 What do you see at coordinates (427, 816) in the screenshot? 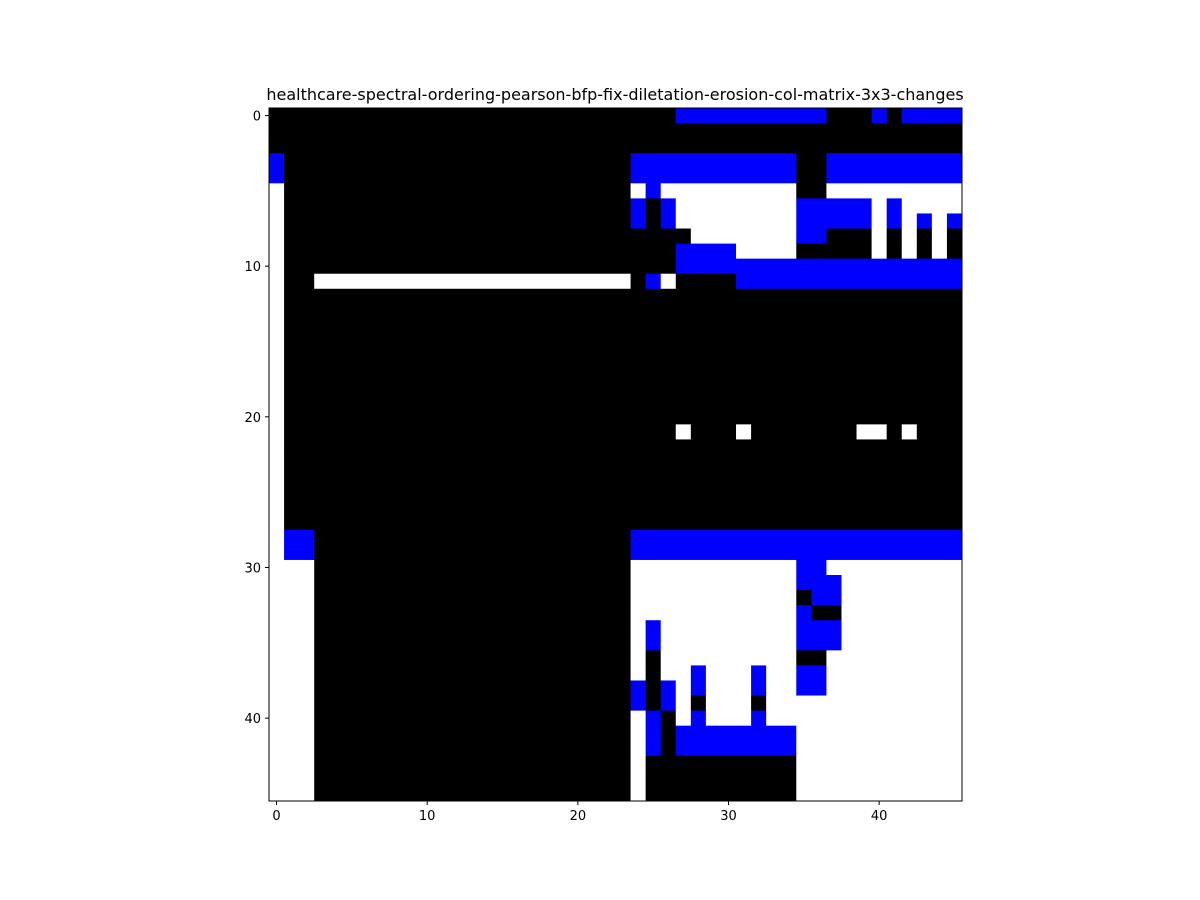
I see `x-tick-label: 10` at bounding box center [427, 816].